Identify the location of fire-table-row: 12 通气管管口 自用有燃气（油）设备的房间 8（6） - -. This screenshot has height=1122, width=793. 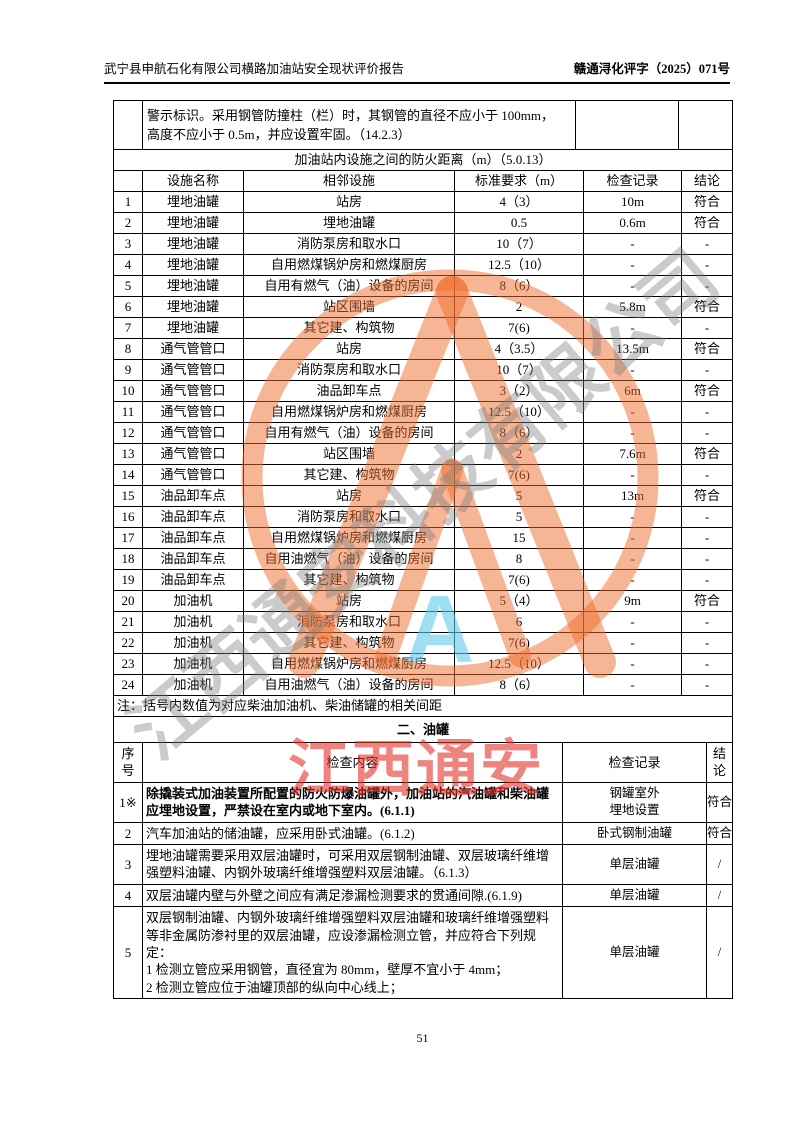
(423, 433).